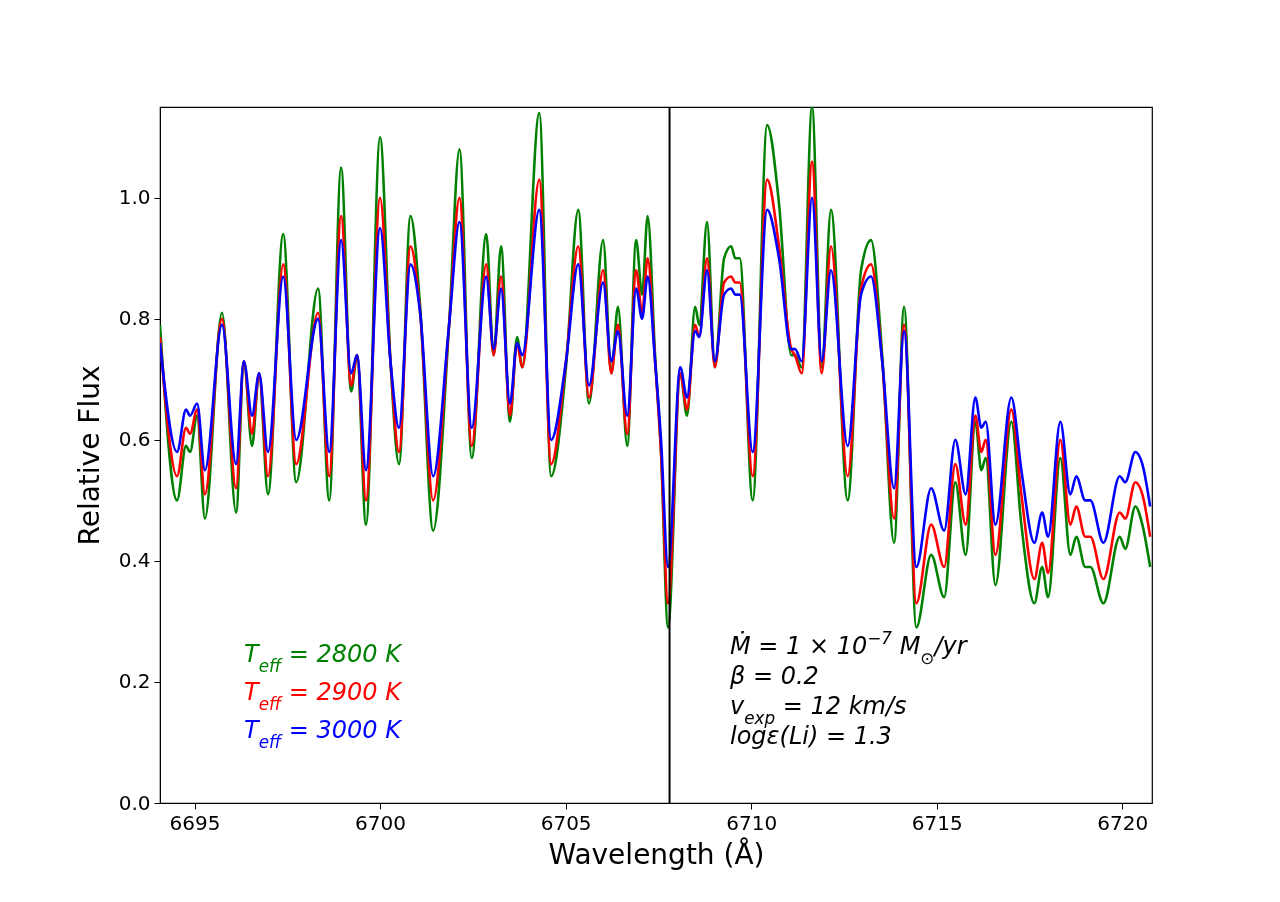 This screenshot has height=902, width=1280. Describe the element at coordinates (1123, 822) in the screenshot. I see `x-tick-label: 6720` at that location.